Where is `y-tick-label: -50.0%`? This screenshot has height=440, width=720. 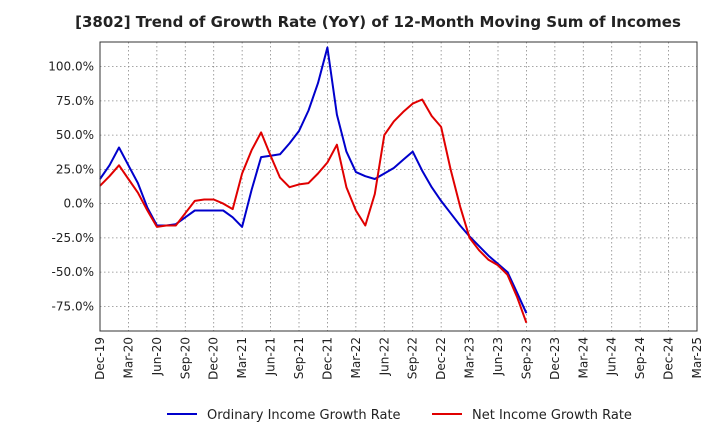 y-tick-label: -50.0% is located at coordinates (73, 272).